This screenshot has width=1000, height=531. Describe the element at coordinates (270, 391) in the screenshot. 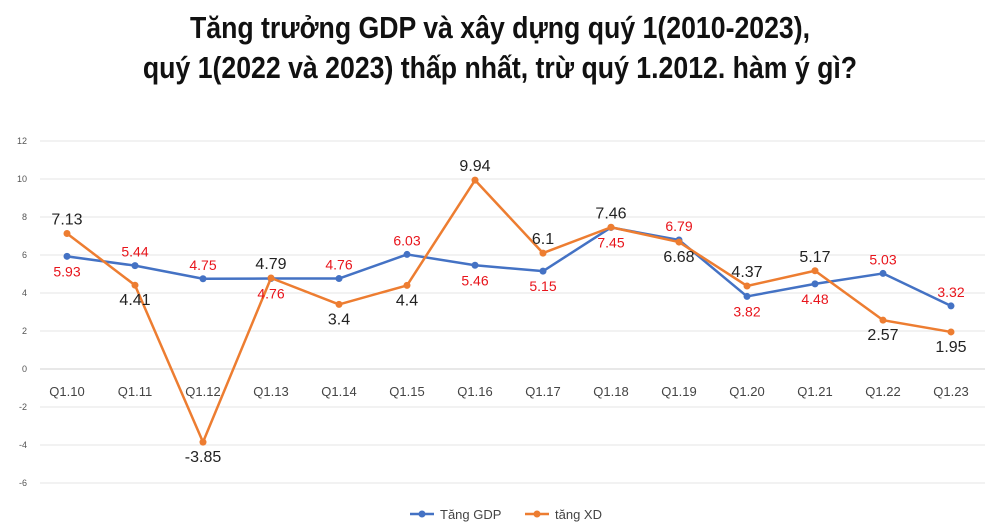

I see `x-tick-label: Q1.13` at that location.